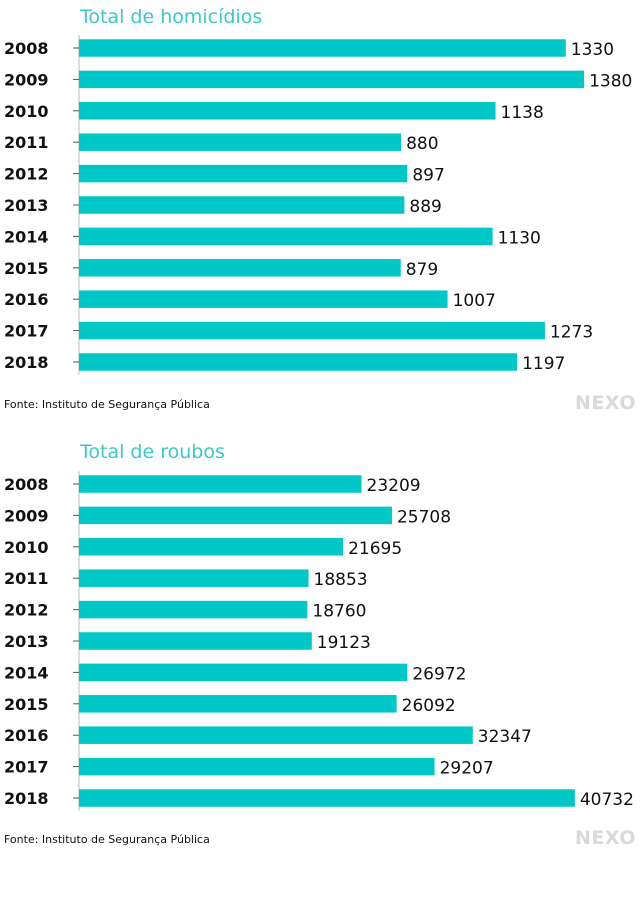 The image size is (640, 900). What do you see at coordinates (422, 144) in the screenshot?
I see `homicidios-value-label-2011: 880` at bounding box center [422, 144].